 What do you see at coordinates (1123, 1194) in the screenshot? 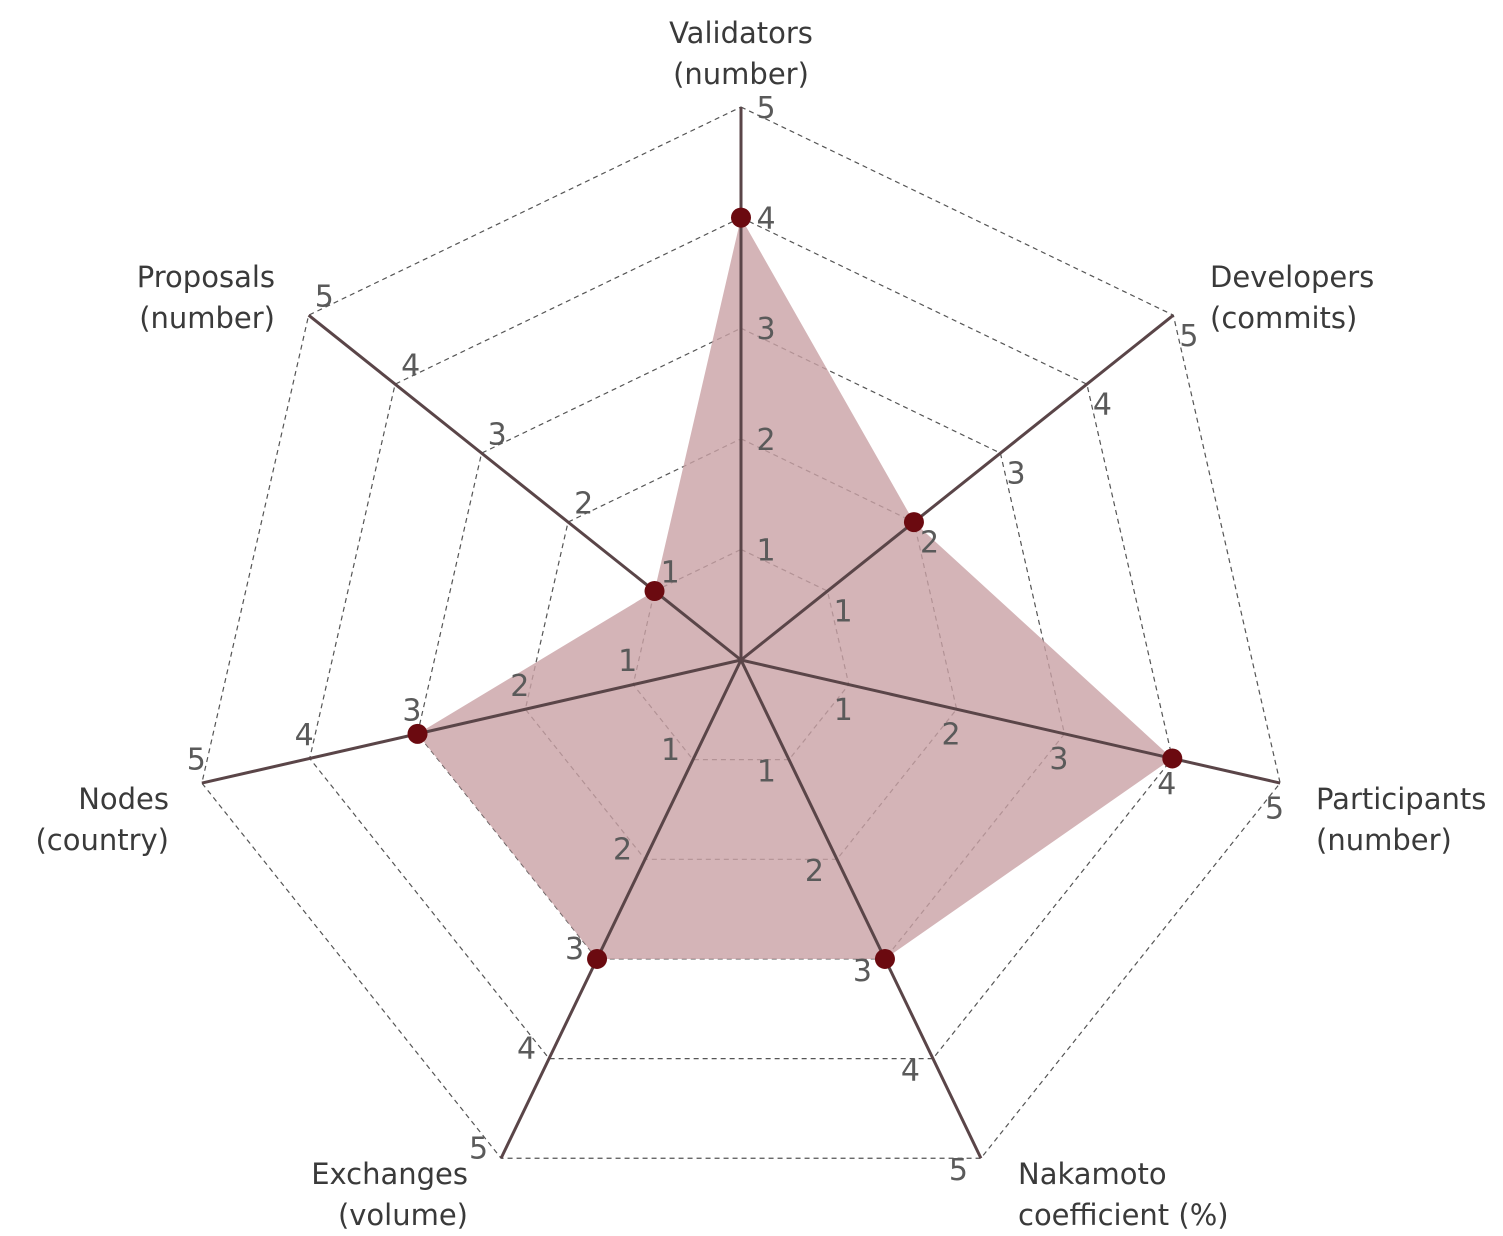
I see `axis-label-group: Nakamoto coefficient (%)` at bounding box center [1123, 1194].